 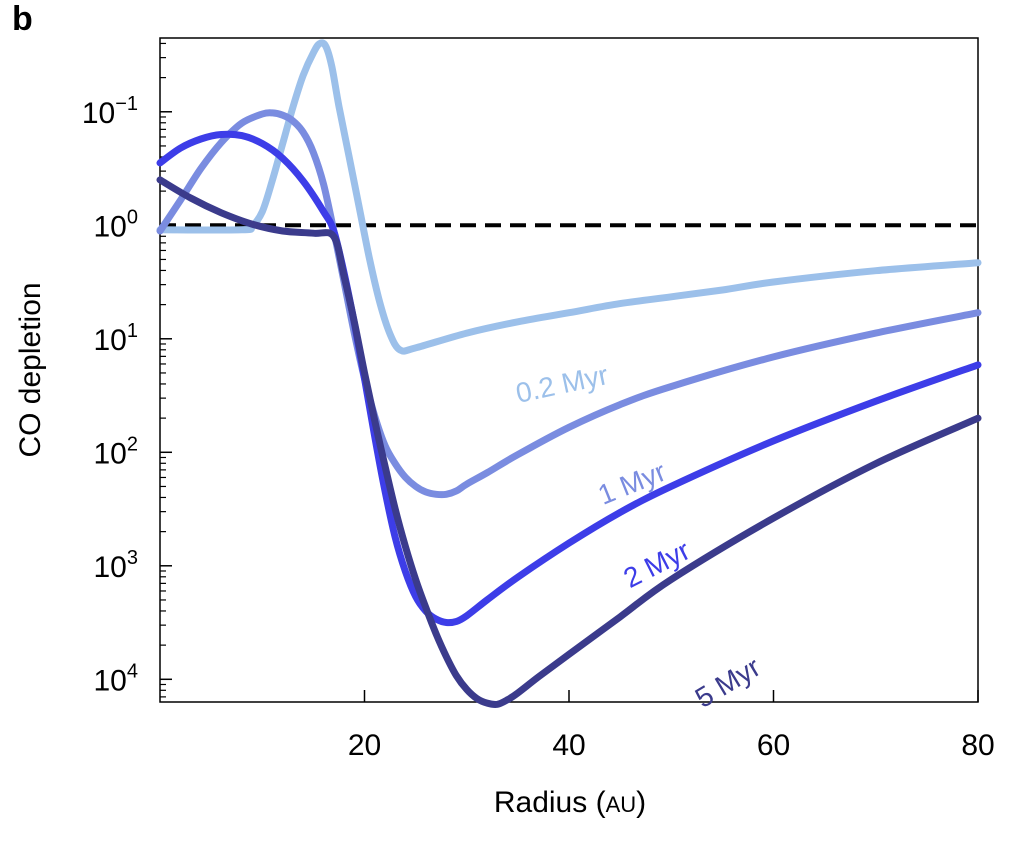 What do you see at coordinates (671, 745) in the screenshot?
I see `x-tick-labels: 20 40 60 80` at bounding box center [671, 745].